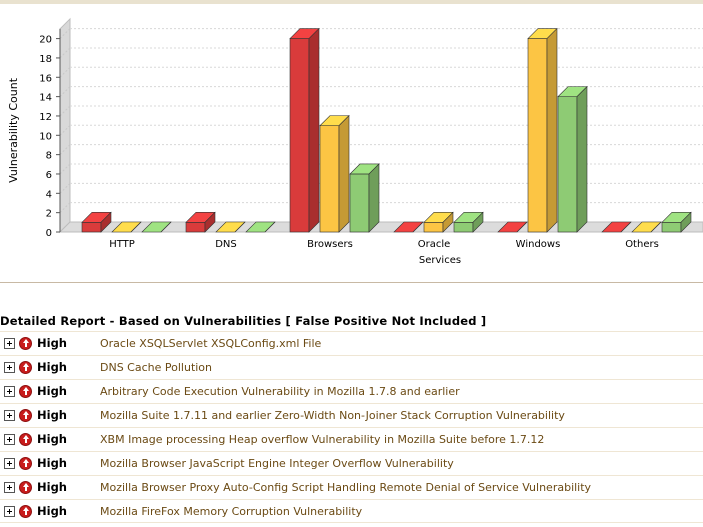  Describe the element at coordinates (45, 40) in the screenshot. I see `y-tick-label: 20` at that location.